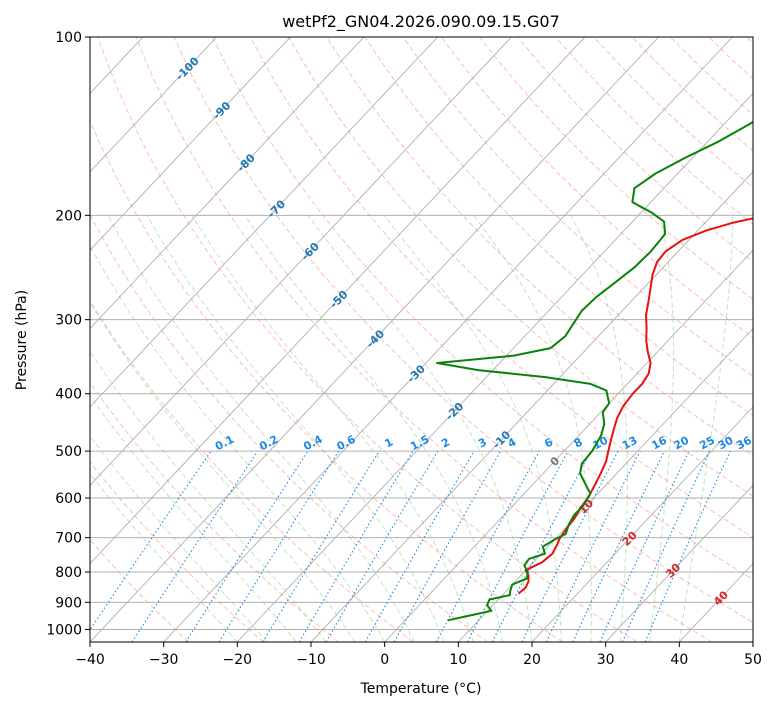 The image size is (775, 708). I want to click on x-tick-label: 30, so click(606, 660).